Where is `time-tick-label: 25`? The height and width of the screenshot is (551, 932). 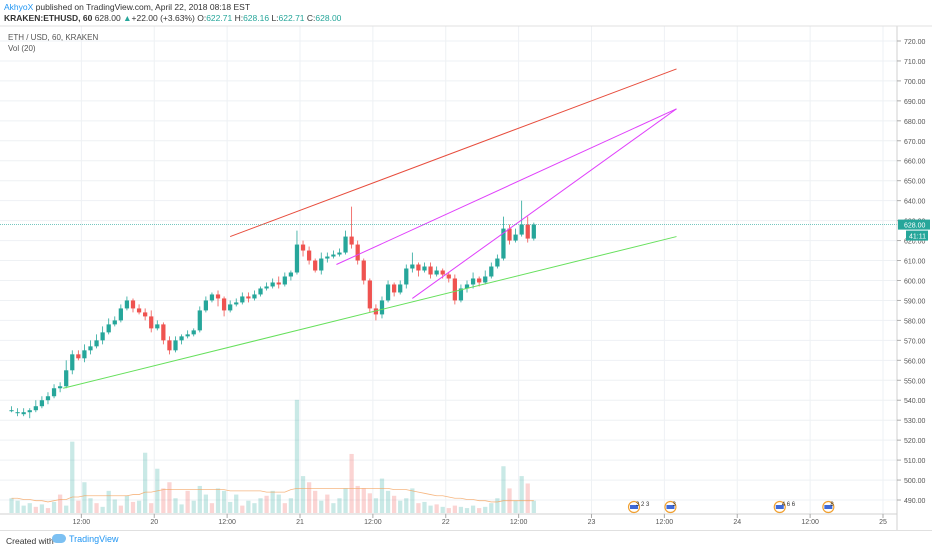 time-tick-label: 25 is located at coordinates (883, 522).